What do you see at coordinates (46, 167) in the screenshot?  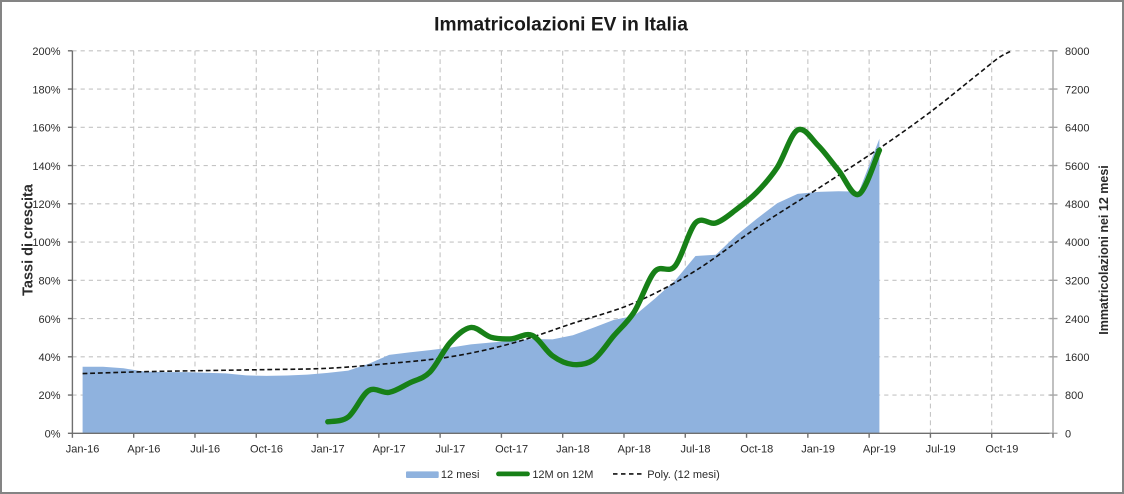 I see `svg-text: 140%` at bounding box center [46, 167].